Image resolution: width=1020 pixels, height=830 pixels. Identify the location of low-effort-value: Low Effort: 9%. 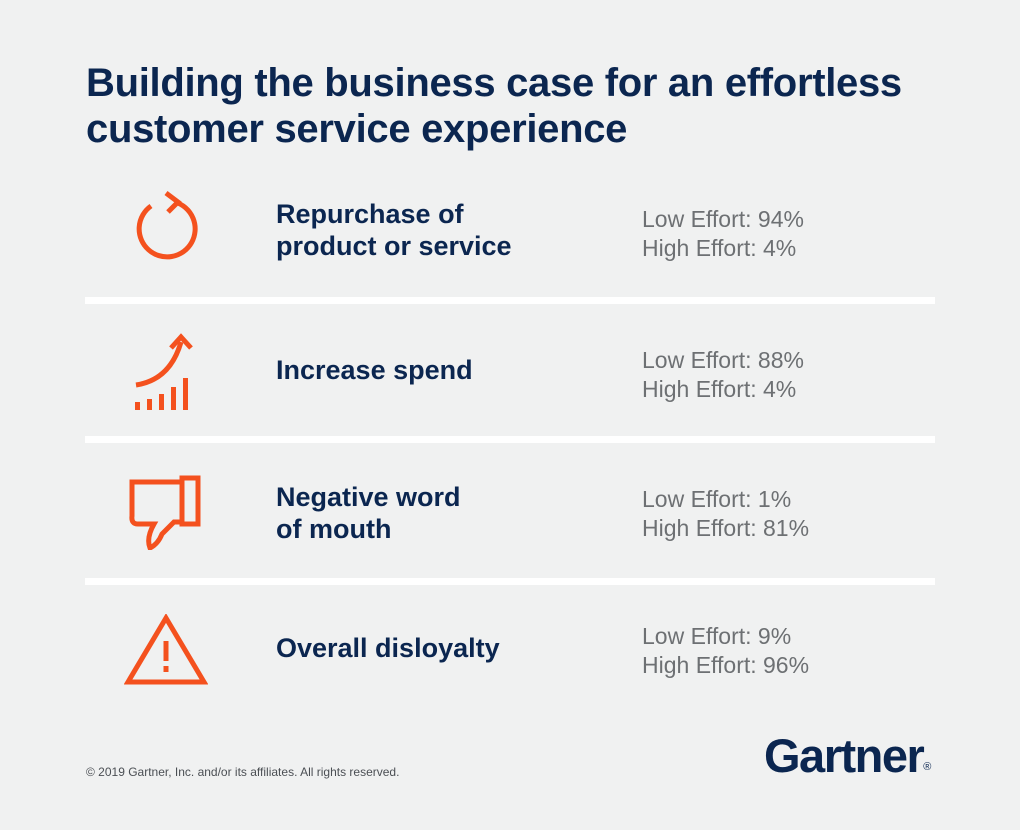
(717, 636).